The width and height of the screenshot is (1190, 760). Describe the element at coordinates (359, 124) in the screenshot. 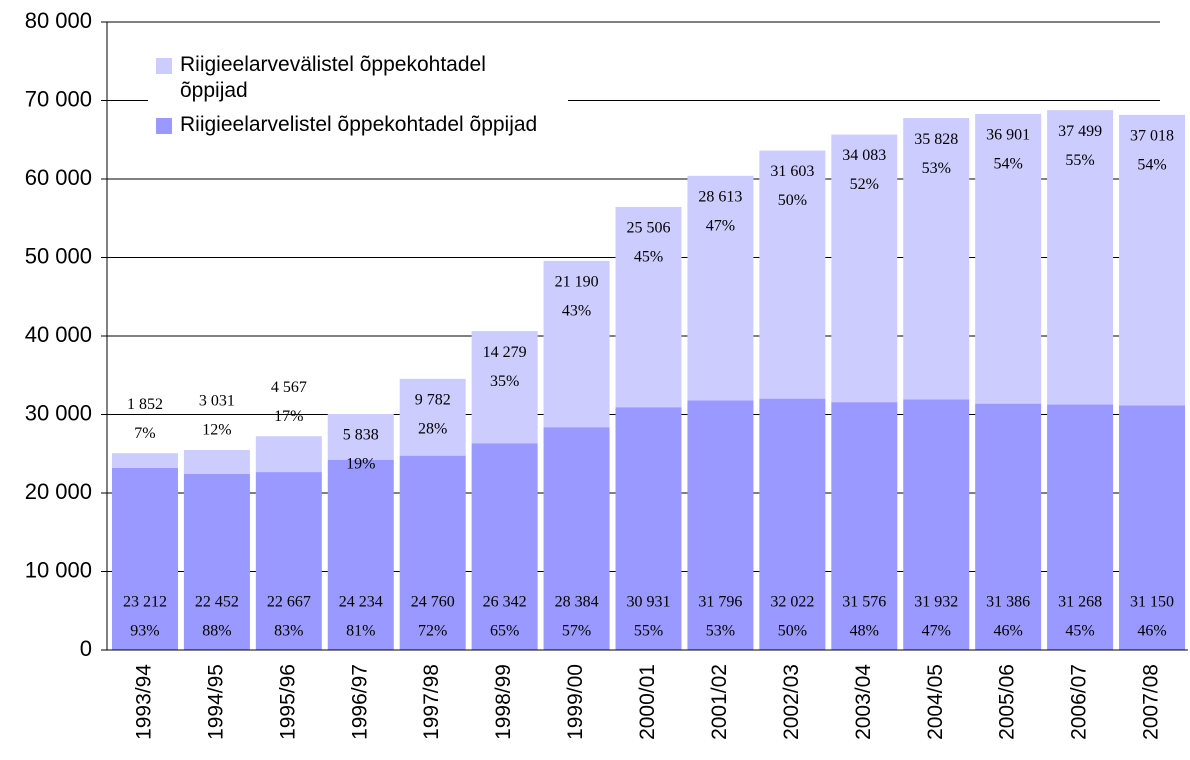

I see `legend-label: Riigieelarvelistel õppekohtadel õppijad` at that location.